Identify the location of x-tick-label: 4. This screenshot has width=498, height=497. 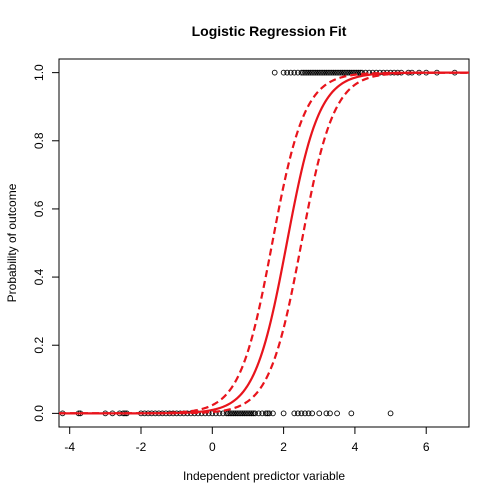
(355, 447).